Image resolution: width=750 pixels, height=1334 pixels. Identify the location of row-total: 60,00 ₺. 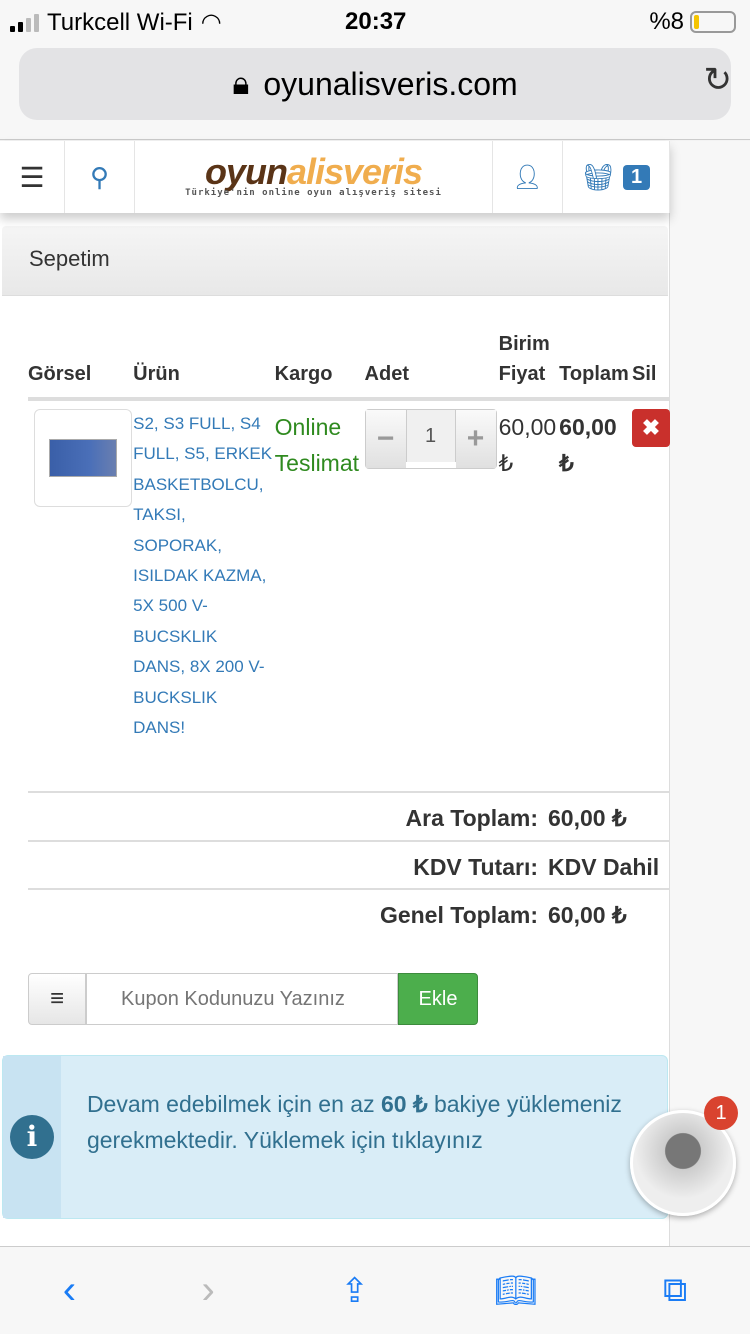
(588, 445).